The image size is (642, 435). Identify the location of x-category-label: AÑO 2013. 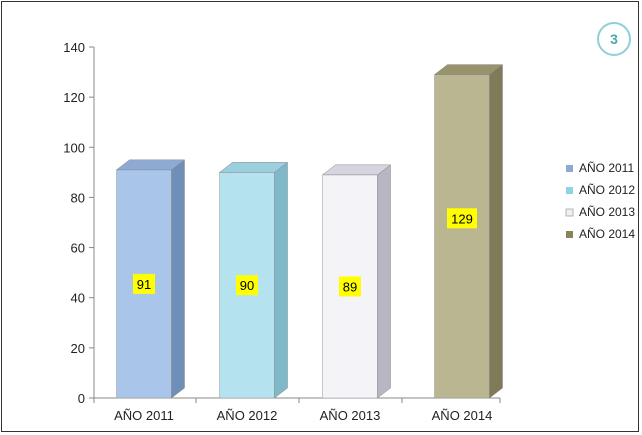
(350, 415).